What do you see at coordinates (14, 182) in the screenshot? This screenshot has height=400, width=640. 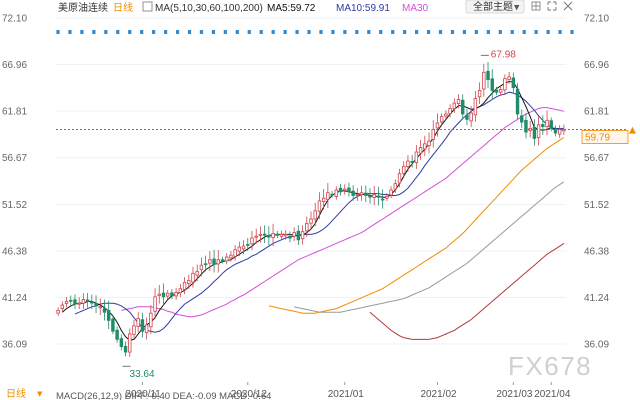 I see `y-axis-left: 72.10 66.96 61.81 56.67 51.52 46.38 41.24 36.09` at bounding box center [14, 182].